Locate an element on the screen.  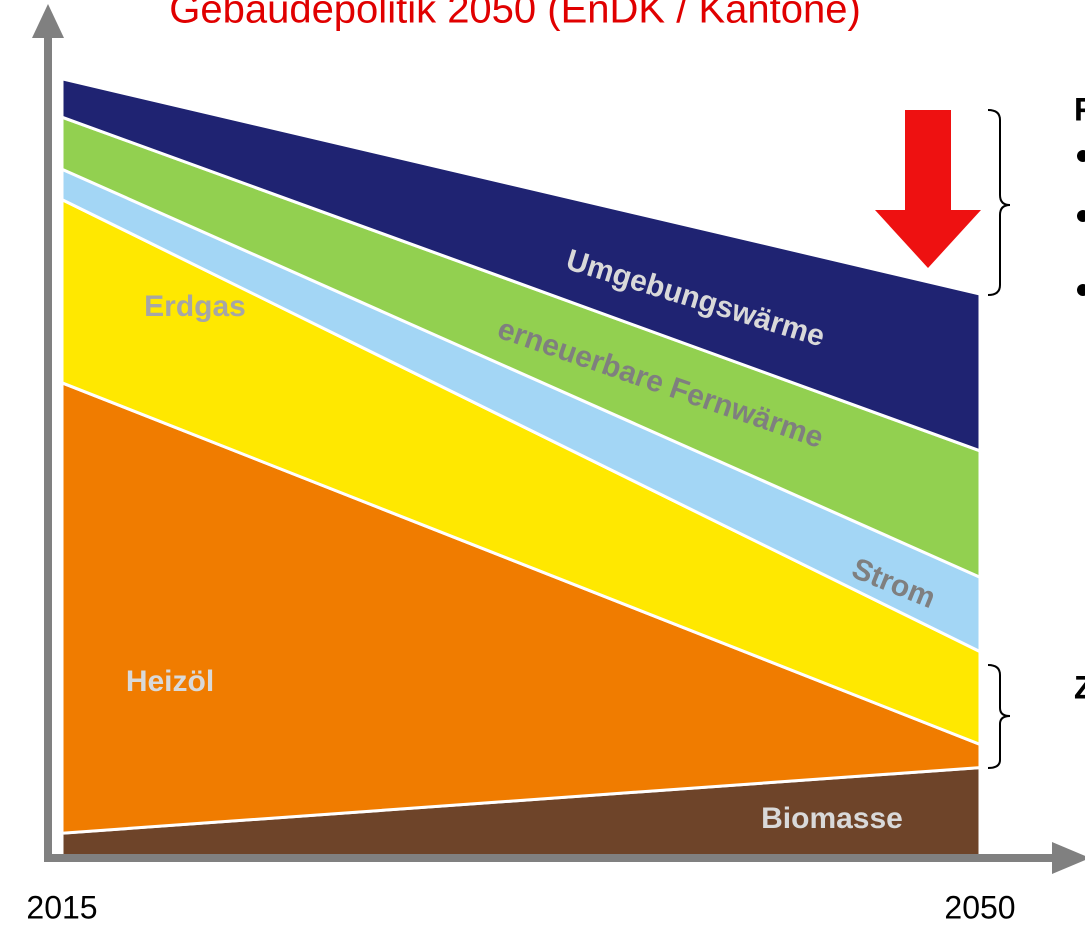
arrow-head is located at coordinates (928, 239).